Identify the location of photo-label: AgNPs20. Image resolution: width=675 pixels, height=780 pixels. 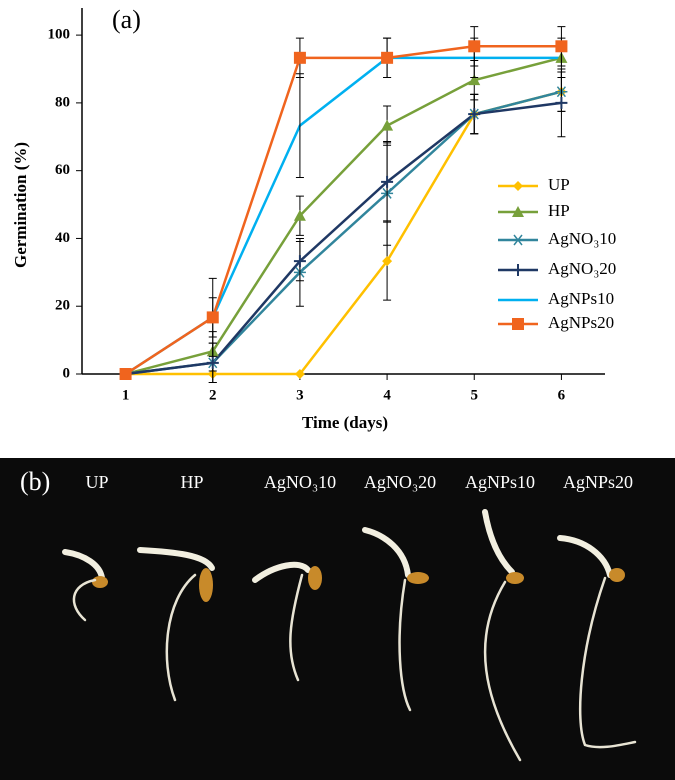
(598, 482).